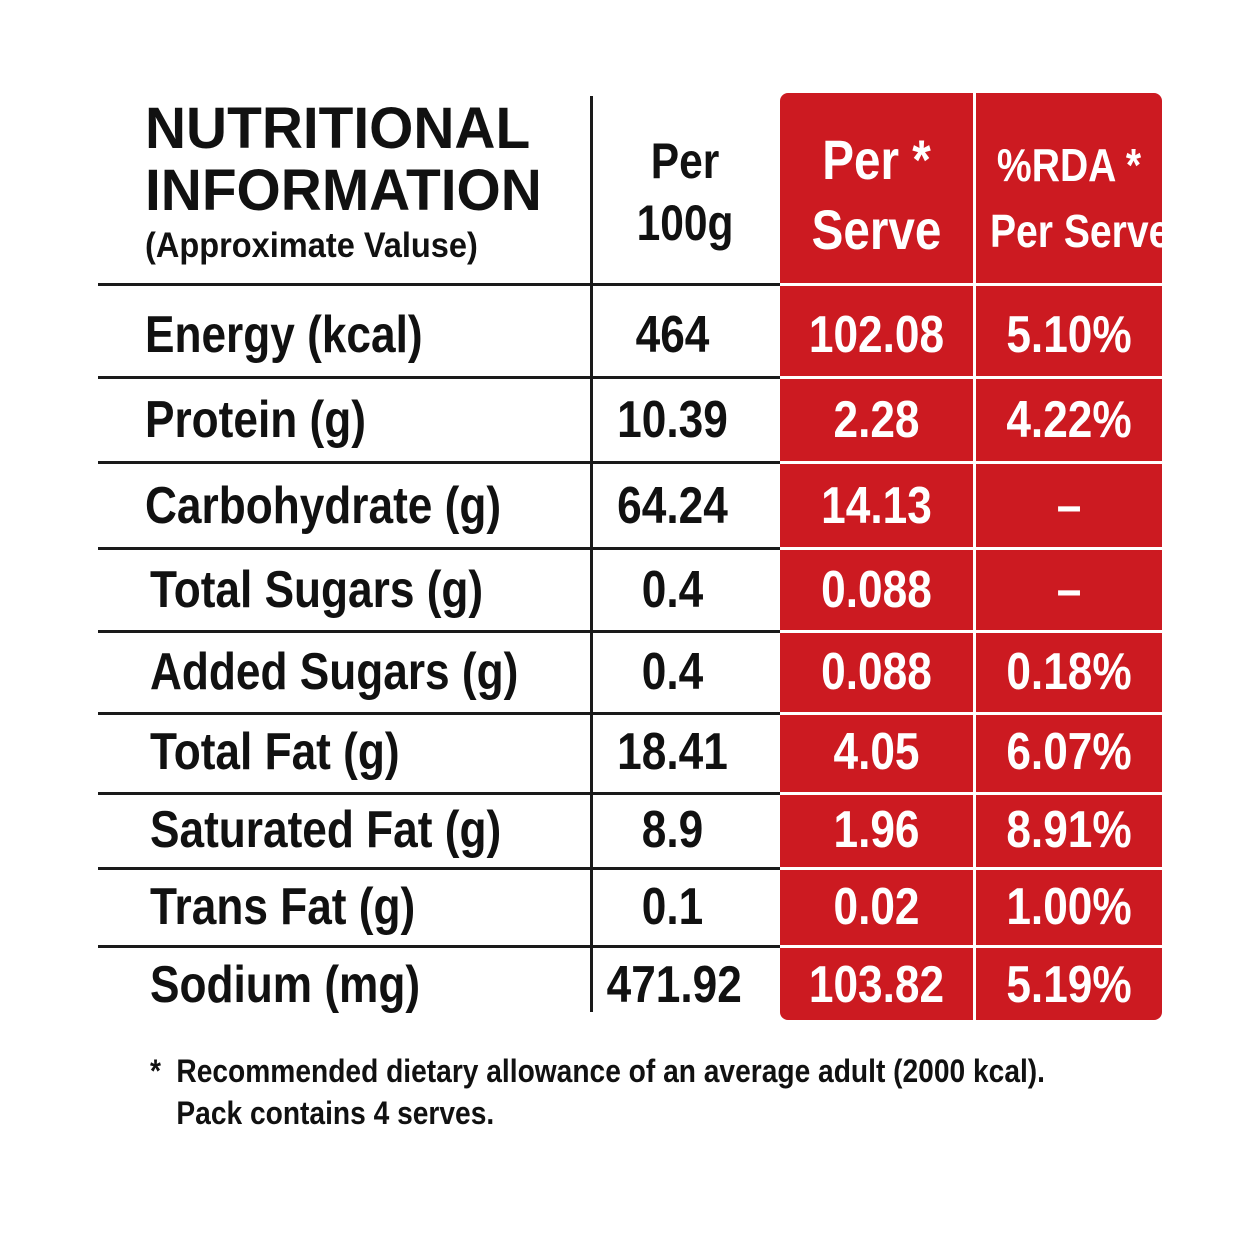 Image resolution: width=1254 pixels, height=1254 pixels. I want to click on cell-saturated-fat-serve: 1.96, so click(876, 830).